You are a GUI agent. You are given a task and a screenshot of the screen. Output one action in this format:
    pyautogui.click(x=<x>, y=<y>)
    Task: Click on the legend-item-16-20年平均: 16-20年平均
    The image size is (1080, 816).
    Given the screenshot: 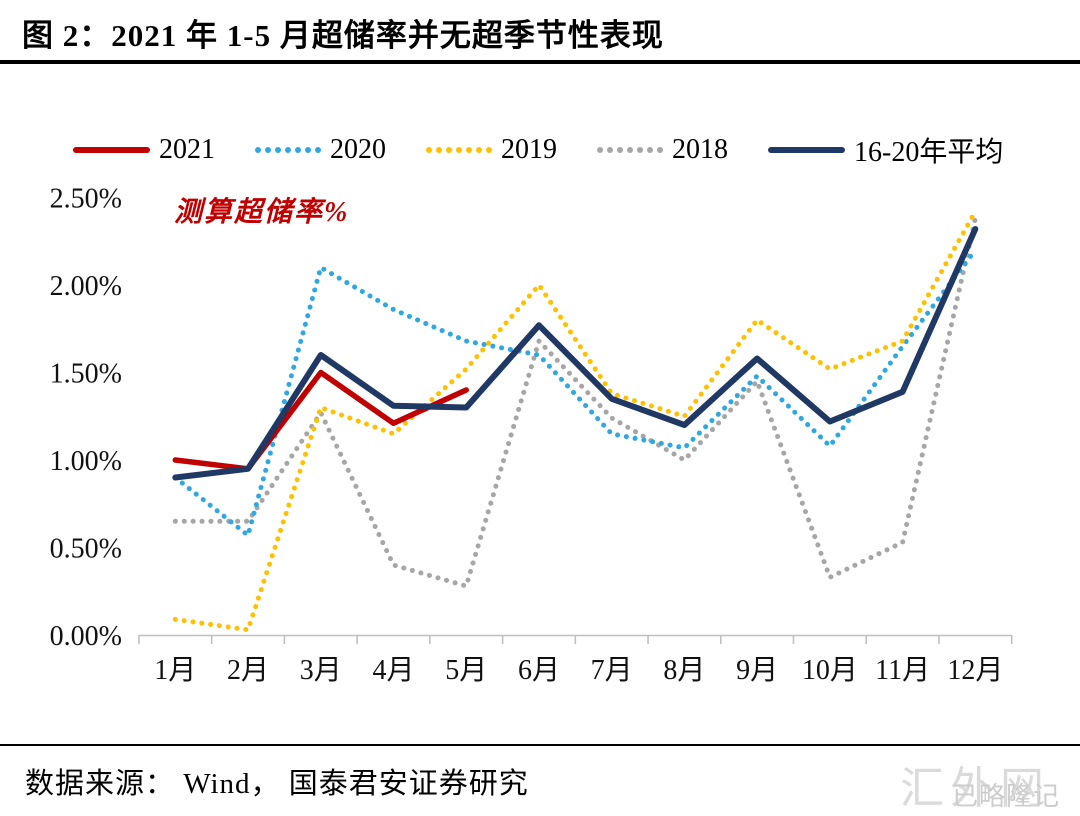 What is the action you would take?
    pyautogui.click(x=885, y=150)
    